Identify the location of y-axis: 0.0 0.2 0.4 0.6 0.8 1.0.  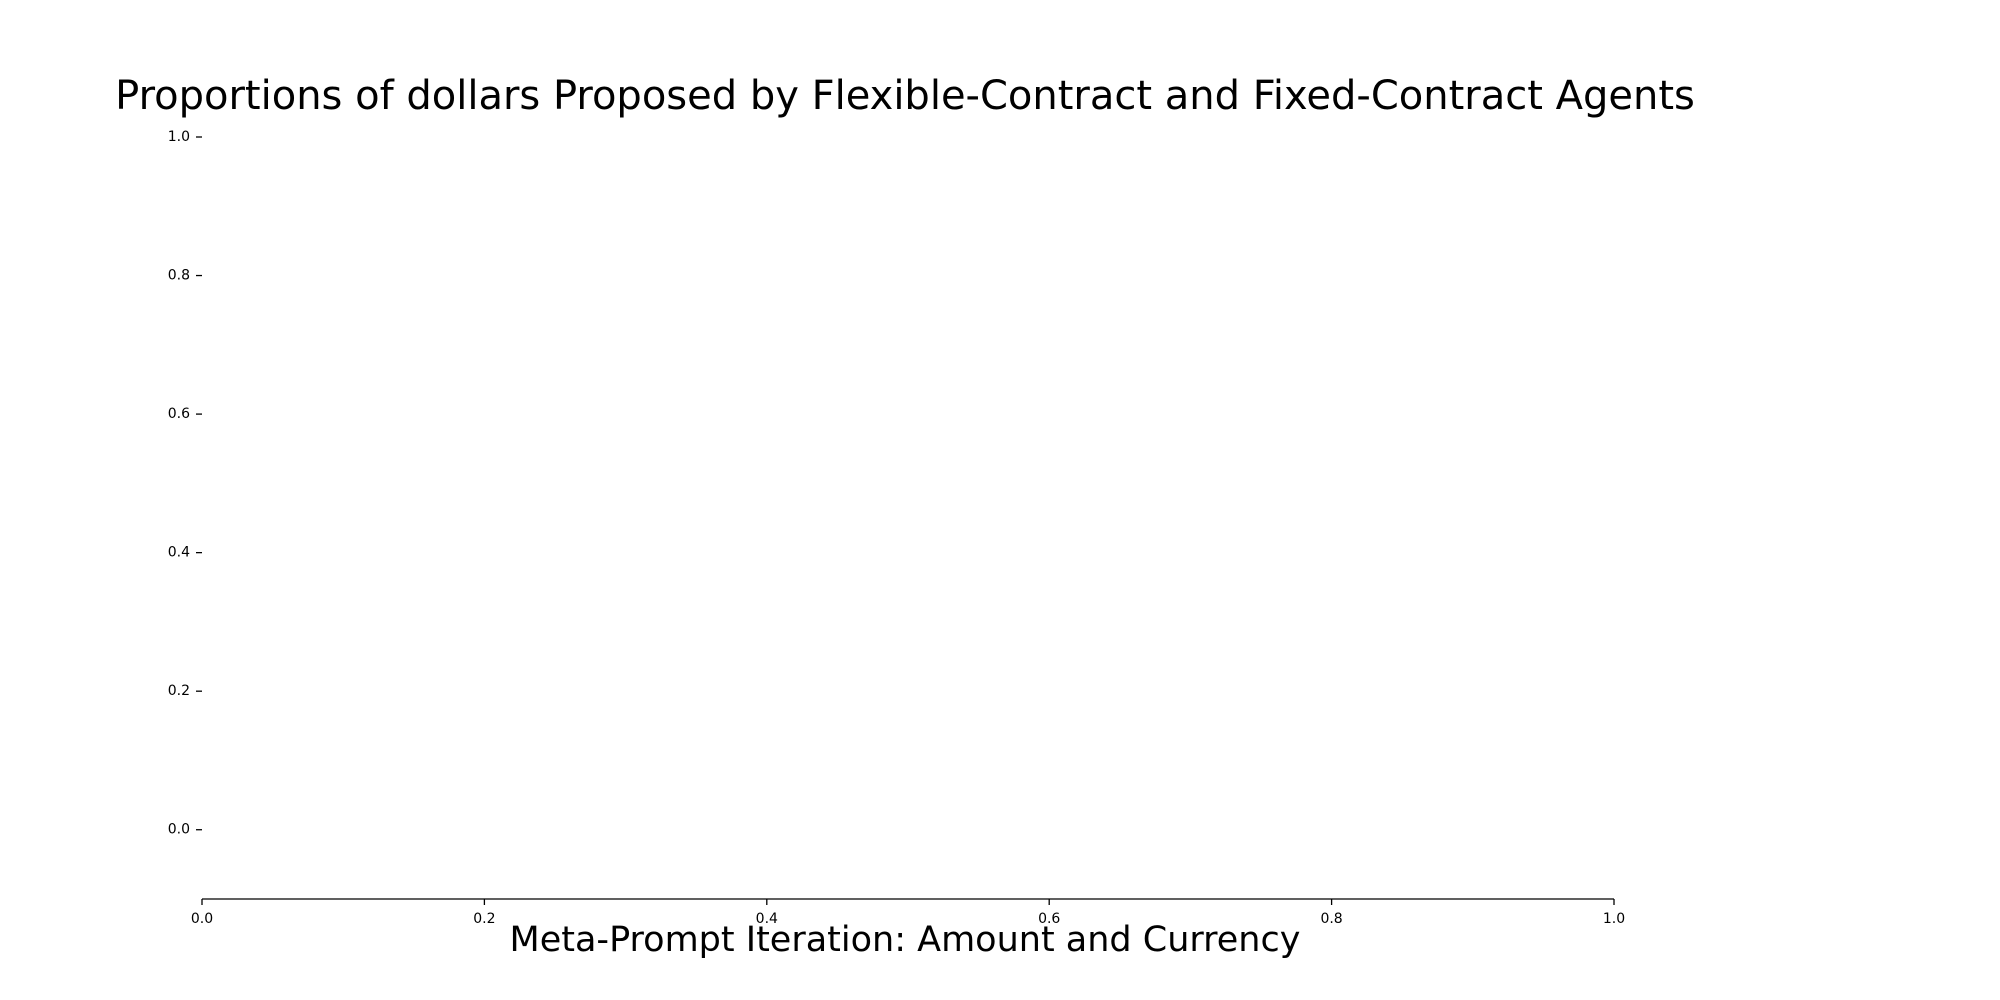
(185, 483).